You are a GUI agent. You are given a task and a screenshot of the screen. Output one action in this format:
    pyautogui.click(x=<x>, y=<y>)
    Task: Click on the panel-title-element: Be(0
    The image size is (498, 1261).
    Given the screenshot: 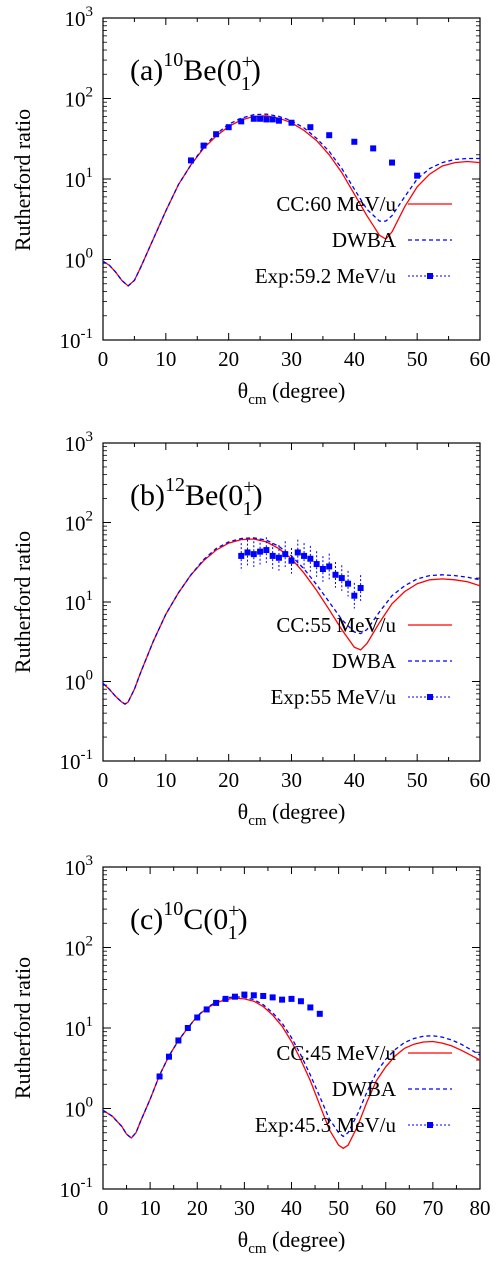 What is the action you would take?
    pyautogui.click(x=212, y=70)
    